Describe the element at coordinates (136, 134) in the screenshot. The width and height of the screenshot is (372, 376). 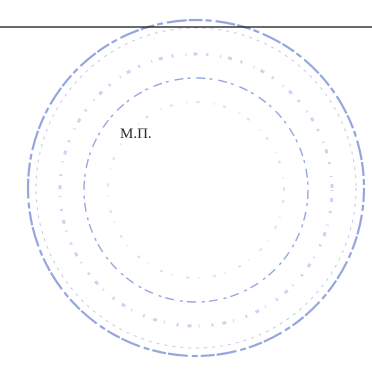
I see `stamp-label: М.П.` at that location.